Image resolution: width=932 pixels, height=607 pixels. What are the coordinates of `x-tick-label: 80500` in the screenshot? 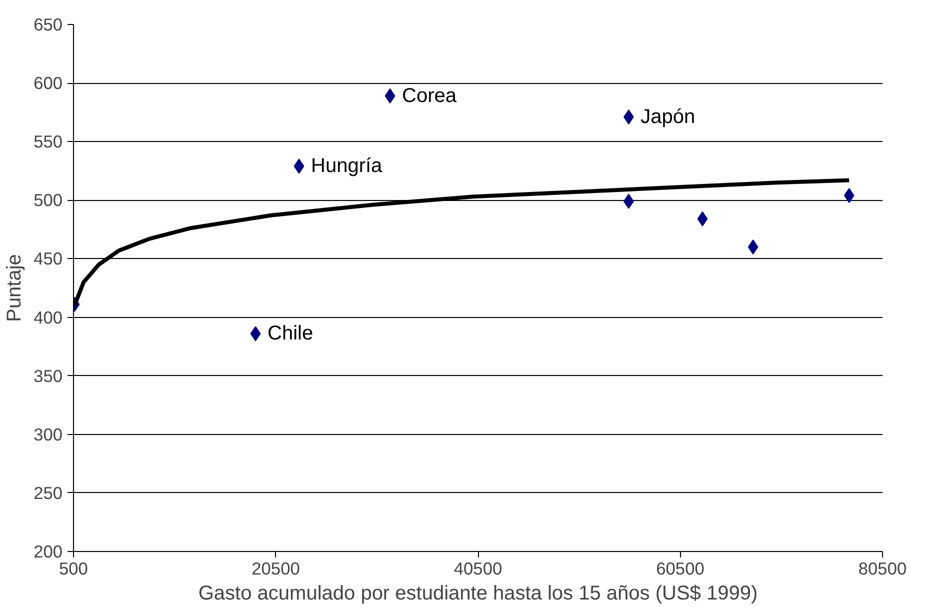 It's located at (882, 568).